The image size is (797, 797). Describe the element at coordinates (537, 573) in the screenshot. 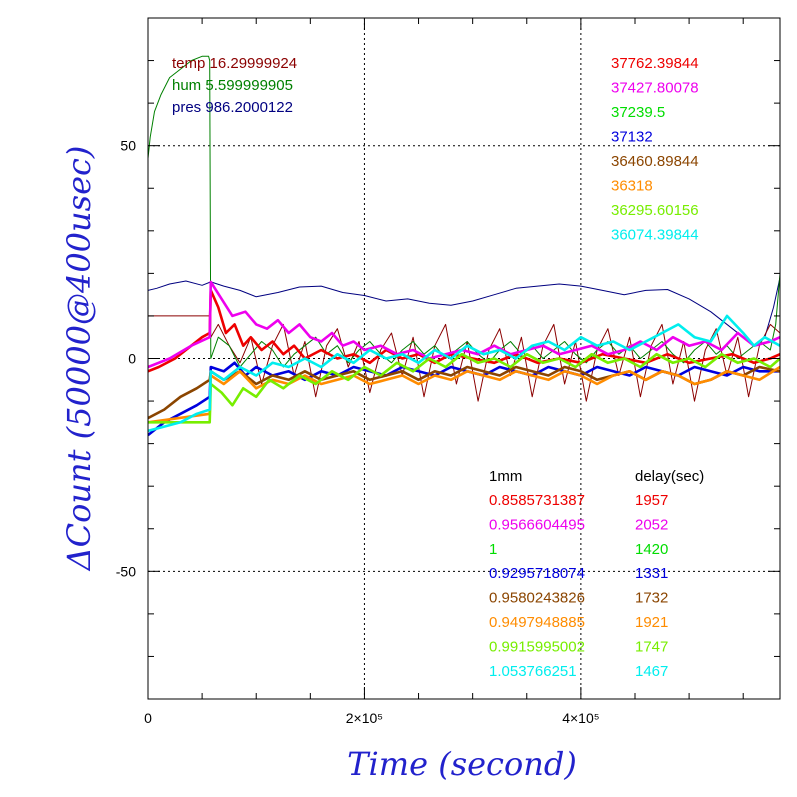

I see `table-ratio-3: 0.9295718074` at that location.